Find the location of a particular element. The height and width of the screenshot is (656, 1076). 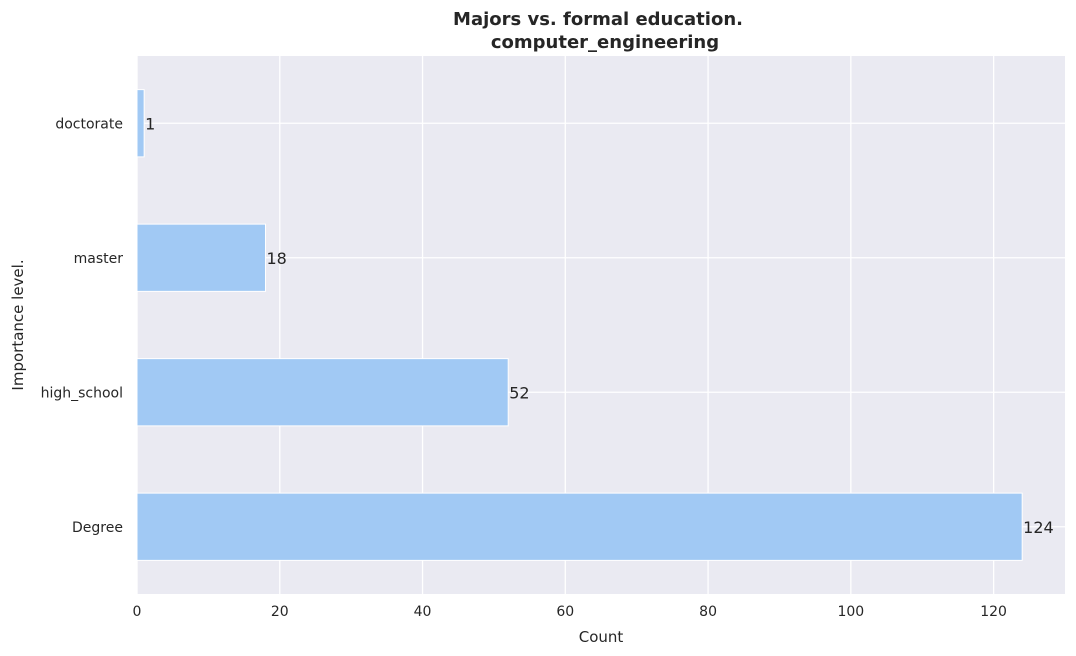

x-tick-label: 0 is located at coordinates (137, 612).